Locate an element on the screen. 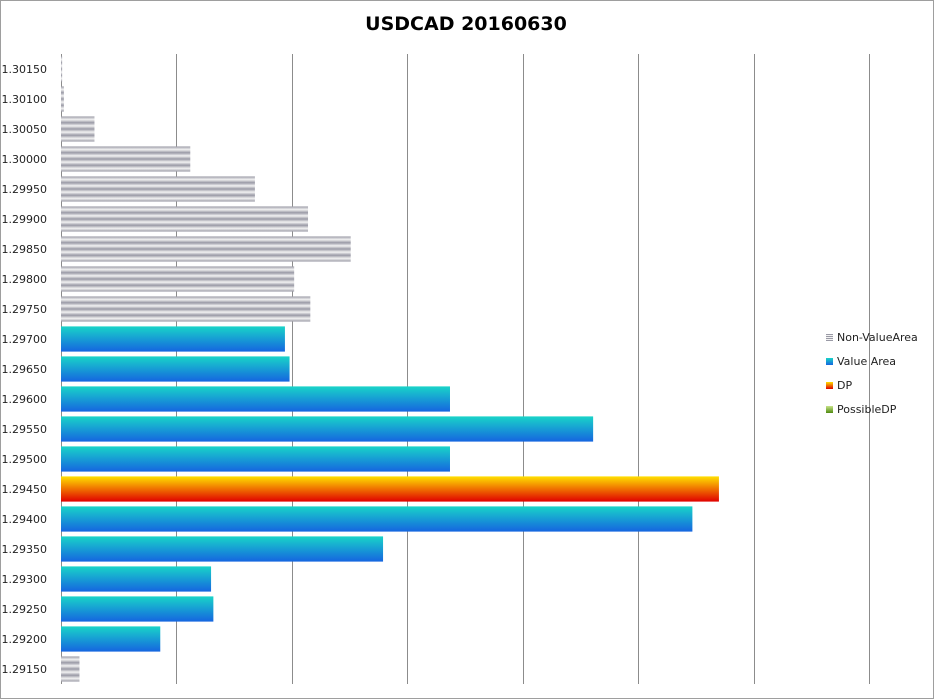 The width and height of the screenshot is (934, 699). y-tick-label: 1.30000 is located at coordinates (25, 159).